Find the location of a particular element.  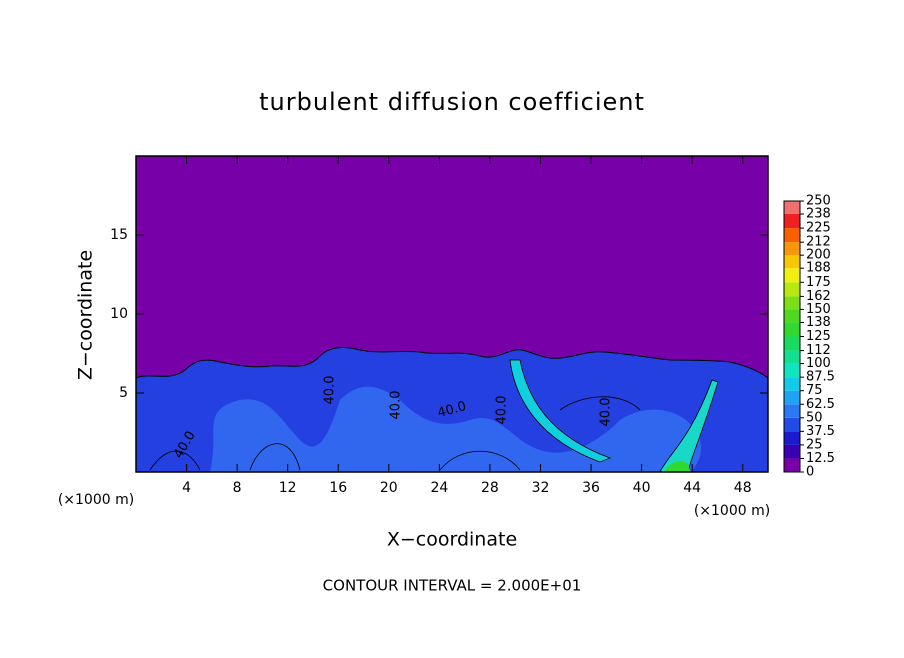

colorbar-label: 75 is located at coordinates (814, 390).